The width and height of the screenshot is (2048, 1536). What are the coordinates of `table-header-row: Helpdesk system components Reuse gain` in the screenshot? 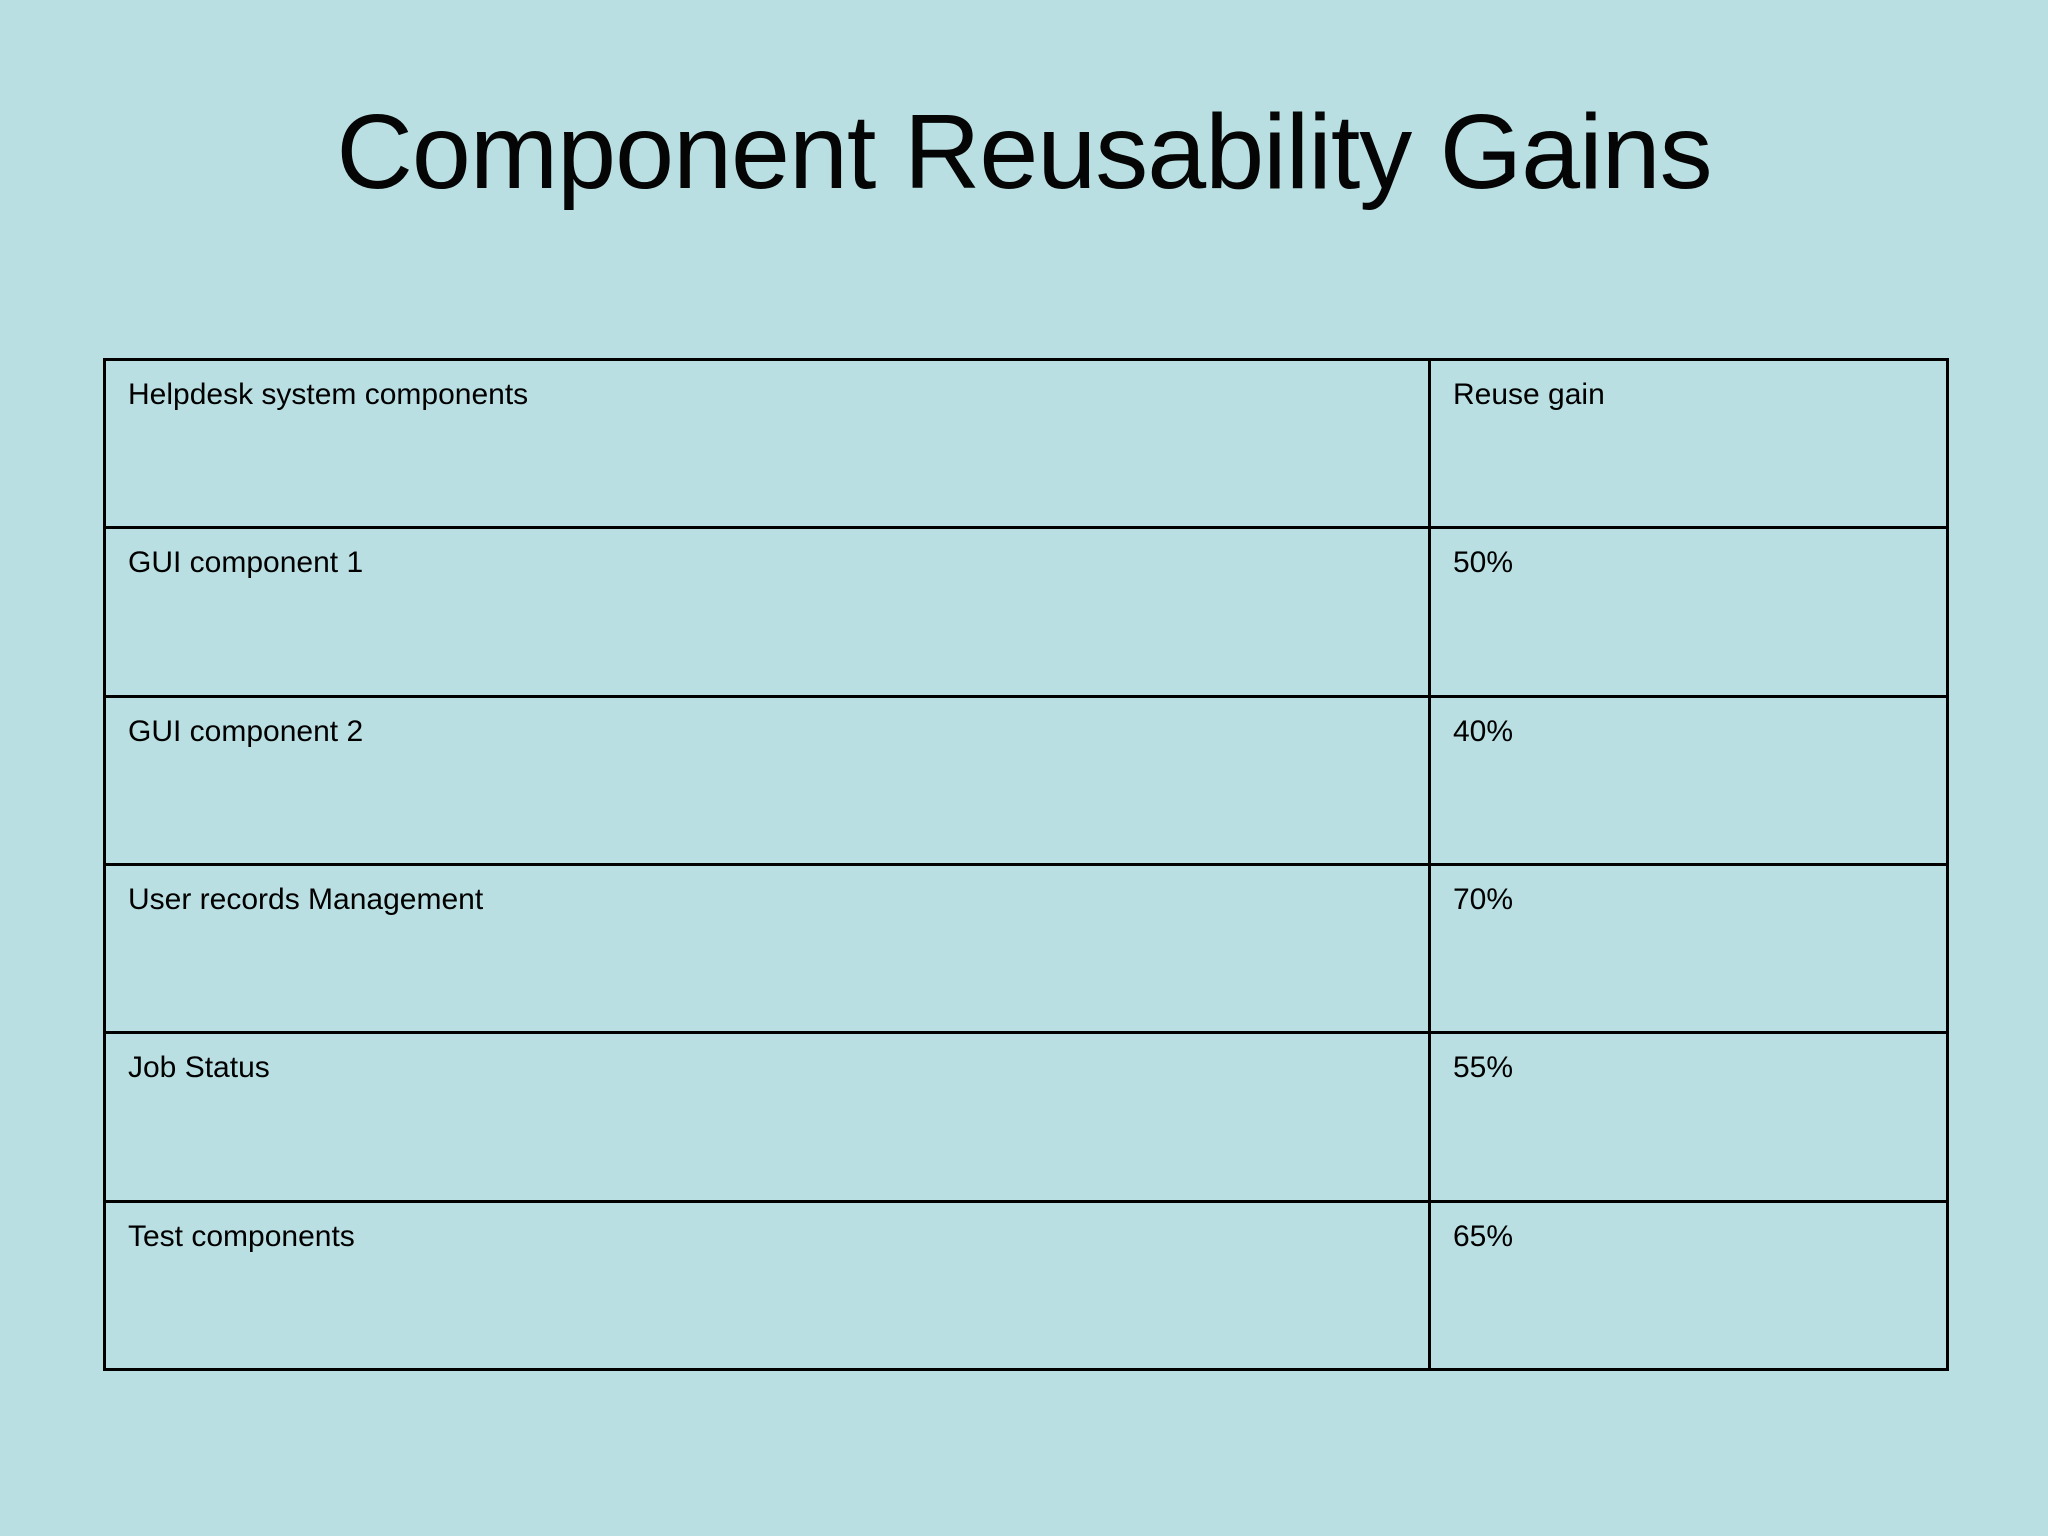 It's located at (1026, 443).